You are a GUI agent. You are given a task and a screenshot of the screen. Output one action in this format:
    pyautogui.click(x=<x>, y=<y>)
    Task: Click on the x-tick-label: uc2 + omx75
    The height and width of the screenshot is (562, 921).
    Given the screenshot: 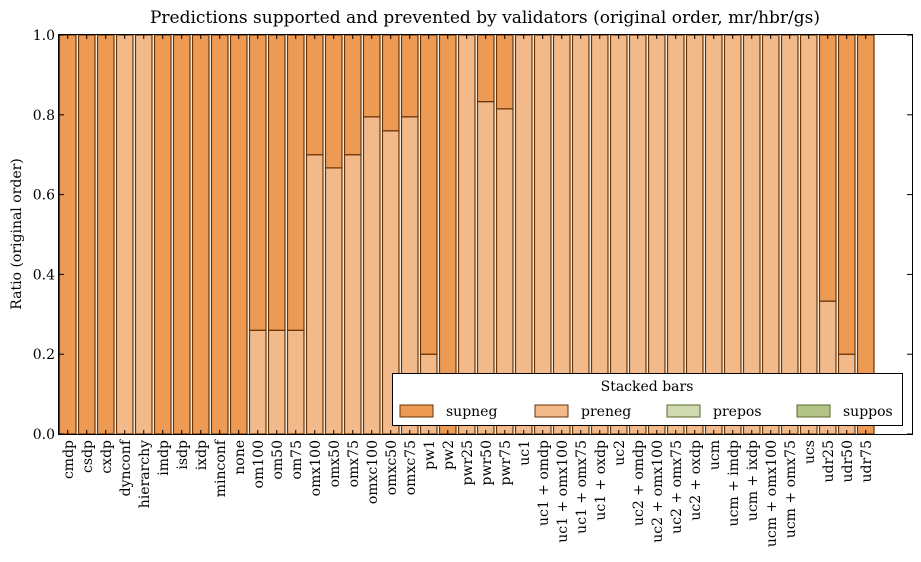 What is the action you would take?
    pyautogui.click(x=677, y=487)
    